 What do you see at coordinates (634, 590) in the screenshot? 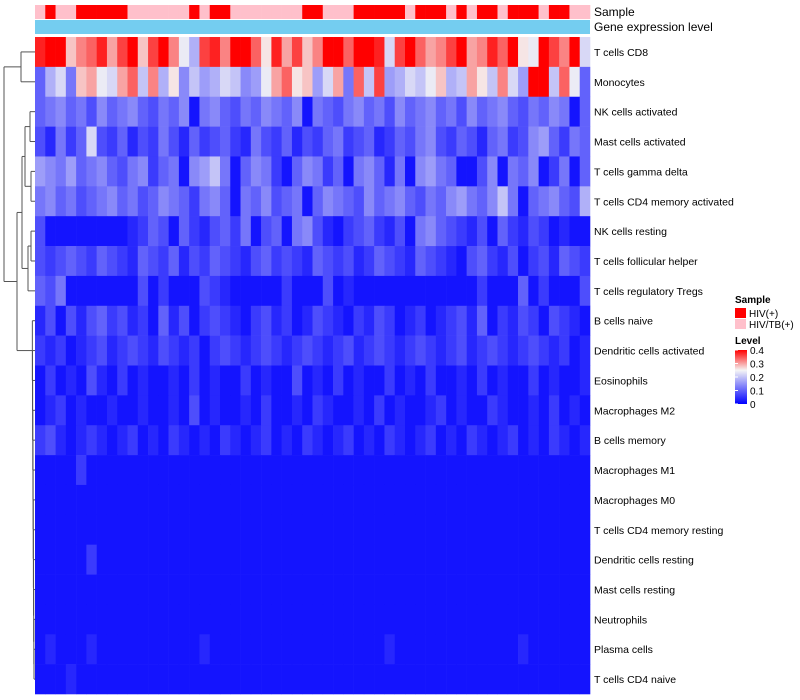
I see `row-label: Mast cells resting` at bounding box center [634, 590].